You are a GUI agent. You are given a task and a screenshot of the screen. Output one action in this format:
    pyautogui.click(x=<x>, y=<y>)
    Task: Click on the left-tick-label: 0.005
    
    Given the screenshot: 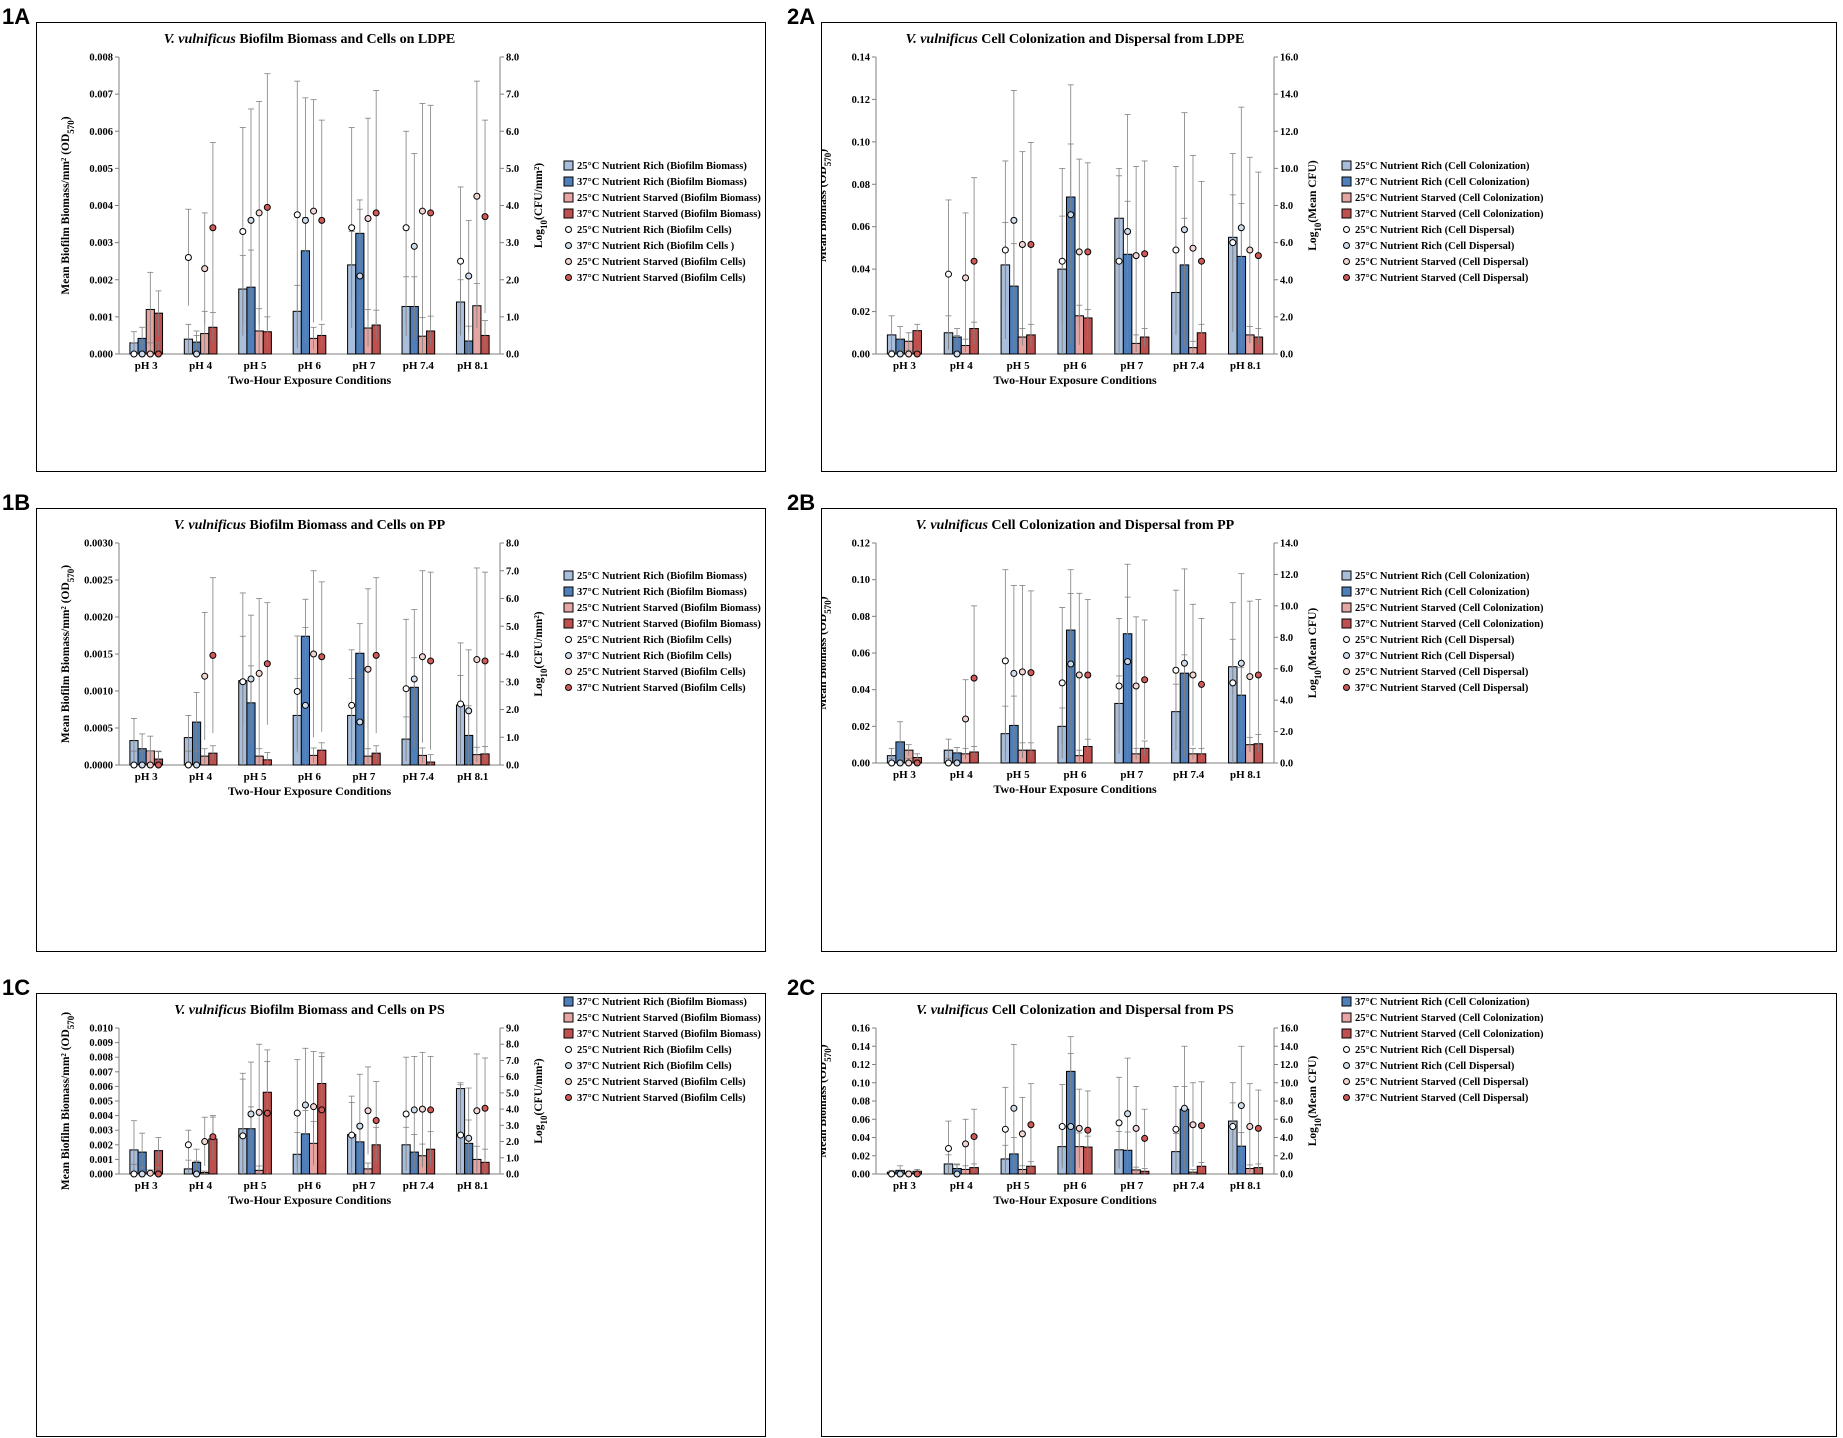 What is the action you would take?
    pyautogui.click(x=101, y=169)
    